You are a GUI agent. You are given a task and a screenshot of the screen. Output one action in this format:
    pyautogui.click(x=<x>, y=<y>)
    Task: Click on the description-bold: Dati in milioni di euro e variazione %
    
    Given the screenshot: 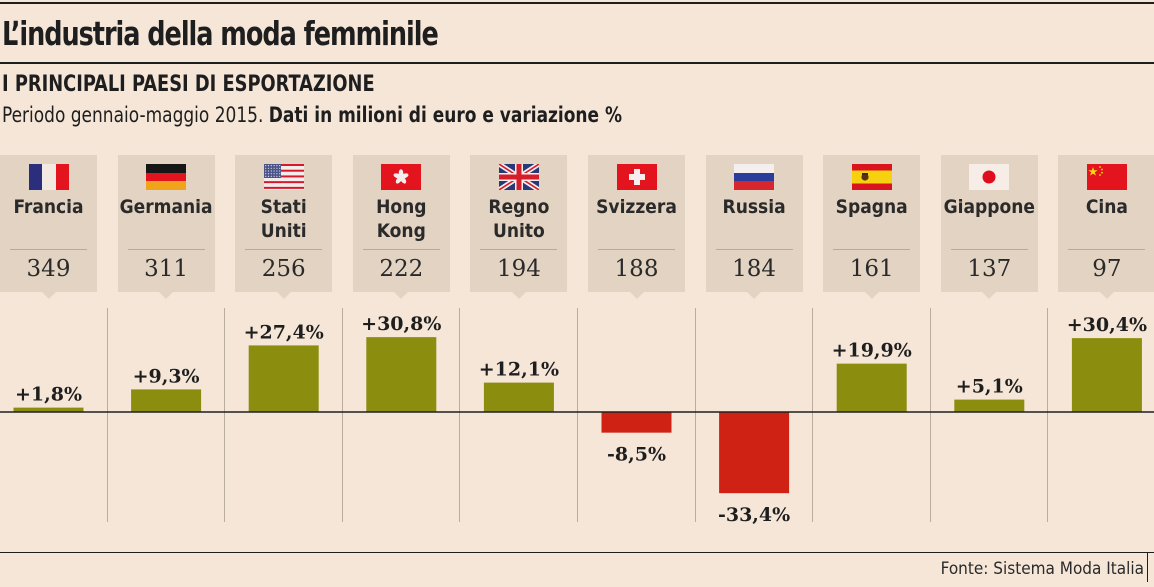 What is the action you would take?
    pyautogui.click(x=445, y=115)
    